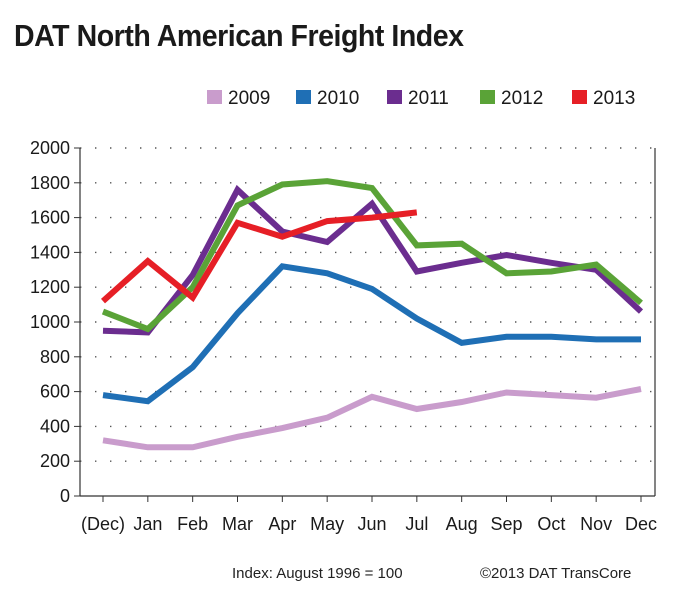 The height and width of the screenshot is (600, 674). What do you see at coordinates (249, 98) in the screenshot?
I see `legend-label-2009: 2009` at bounding box center [249, 98].